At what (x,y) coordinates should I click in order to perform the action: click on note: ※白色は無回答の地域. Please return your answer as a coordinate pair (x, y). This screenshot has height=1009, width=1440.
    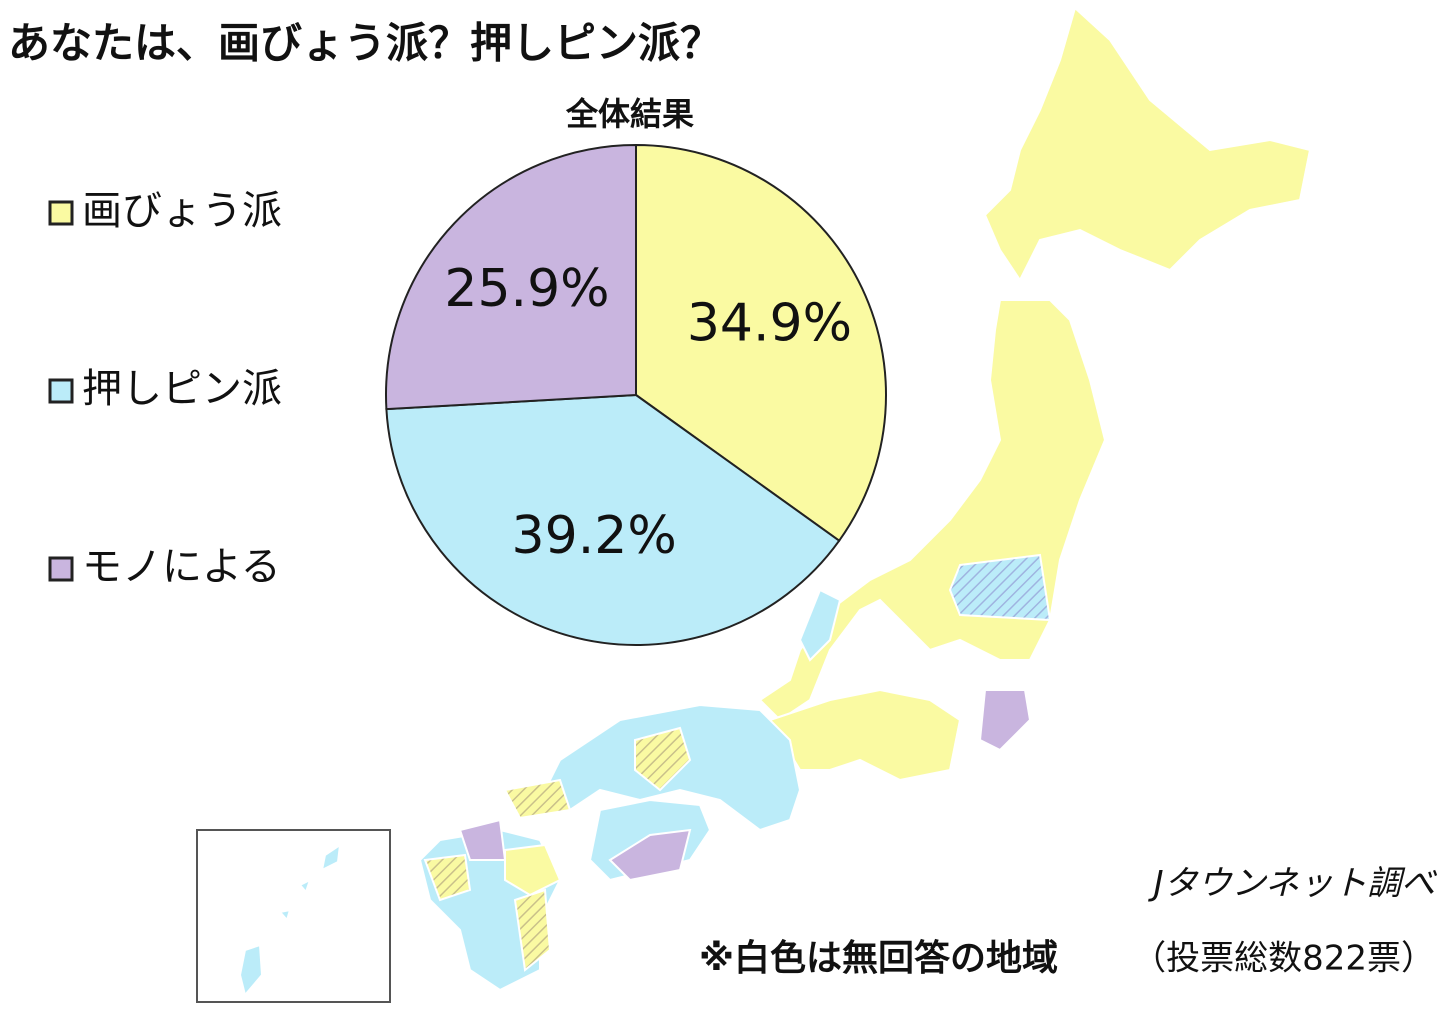
    Looking at the image, I should click on (878, 958).